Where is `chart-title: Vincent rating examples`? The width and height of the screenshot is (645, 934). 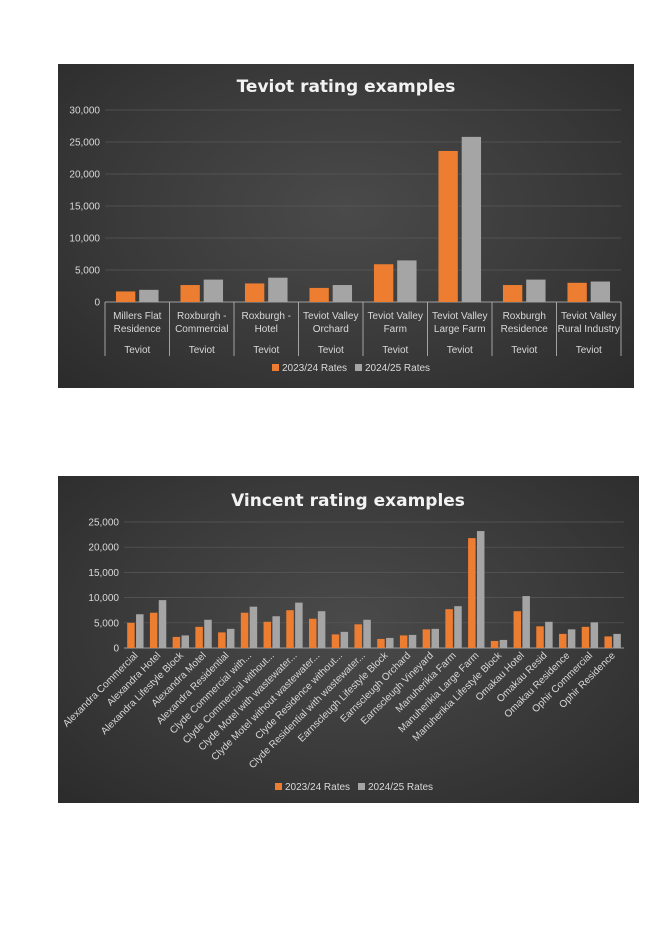
chart-title: Vincent rating examples is located at coordinates (348, 501).